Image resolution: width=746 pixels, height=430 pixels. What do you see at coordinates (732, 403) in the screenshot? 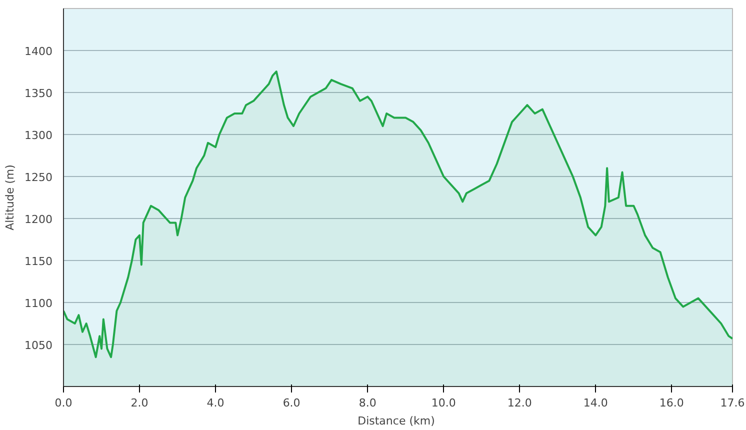
I see `x-tick-label: 17.6` at bounding box center [732, 403].